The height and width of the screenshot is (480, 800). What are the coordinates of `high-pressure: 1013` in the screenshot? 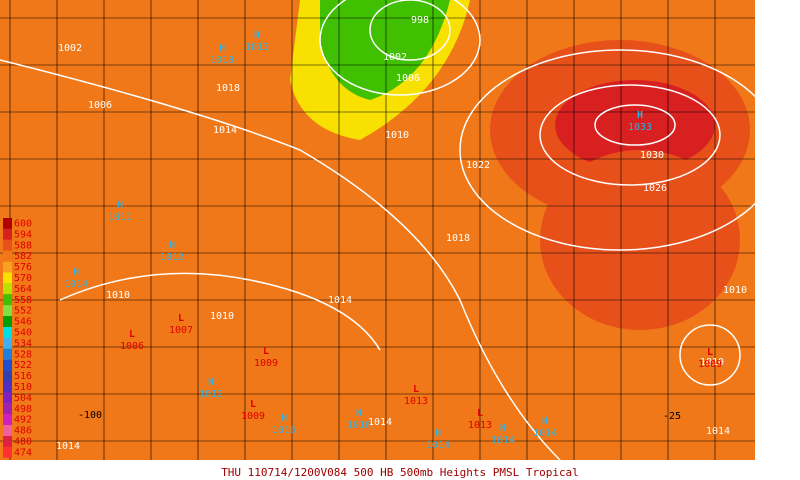 It's located at (257, 47).